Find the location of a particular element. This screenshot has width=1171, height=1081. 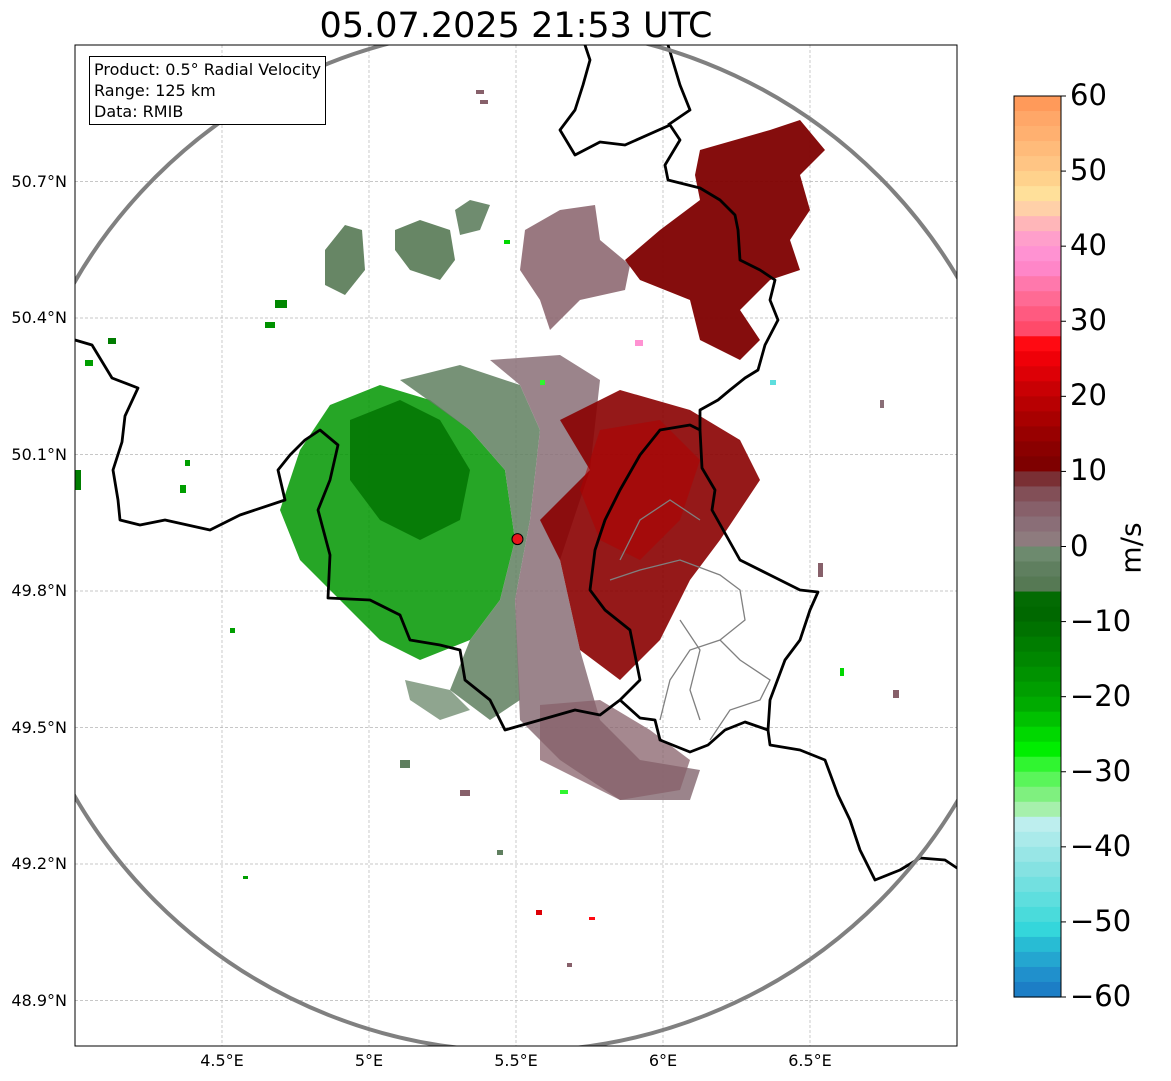

echo-north-zero is located at coordinates (575, 267).